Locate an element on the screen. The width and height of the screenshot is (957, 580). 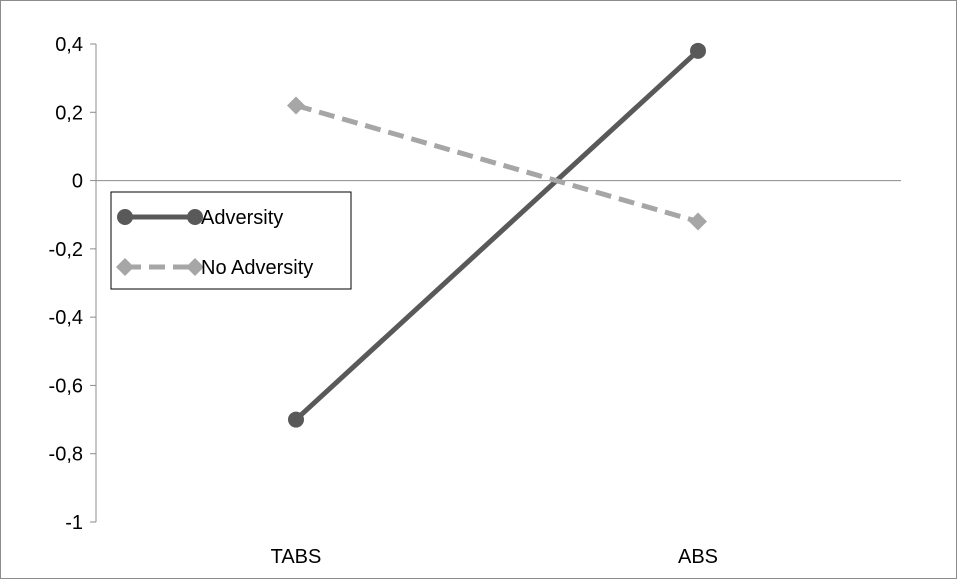
y-tick-label: -1 is located at coordinates (74, 523).